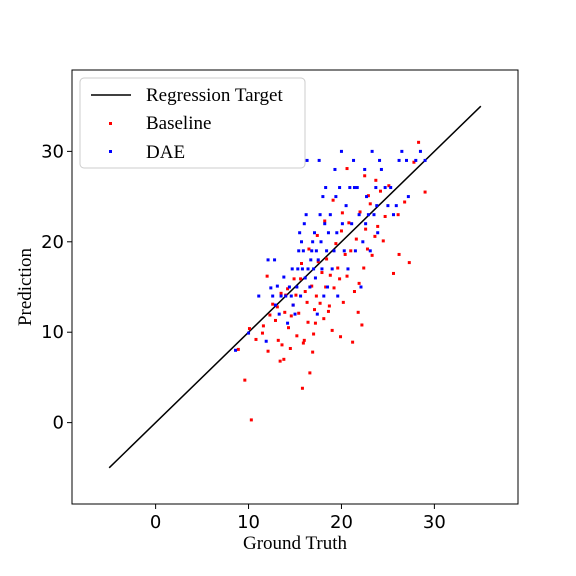 The height and width of the screenshot is (576, 576). Describe the element at coordinates (58, 423) in the screenshot. I see `y-tick-label: 0` at that location.